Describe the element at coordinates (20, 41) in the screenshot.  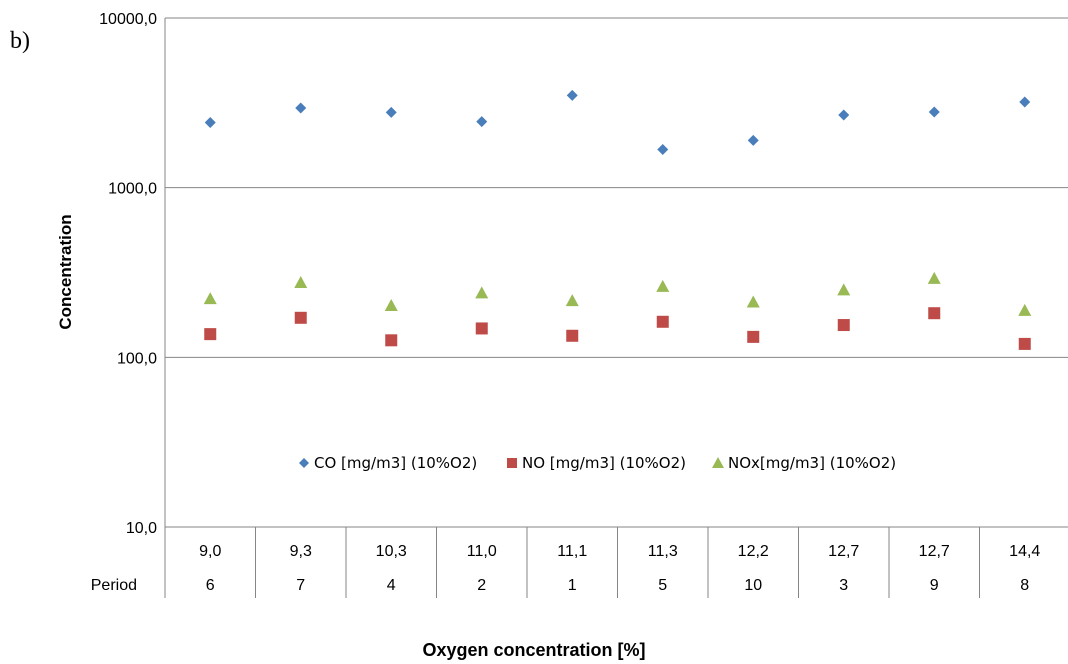
I see `panel-label: b)` at that location.